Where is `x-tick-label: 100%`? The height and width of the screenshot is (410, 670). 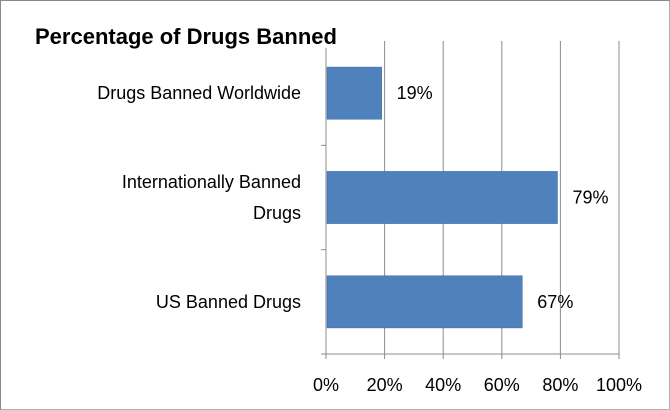 x-tick-label: 100% is located at coordinates (619, 385).